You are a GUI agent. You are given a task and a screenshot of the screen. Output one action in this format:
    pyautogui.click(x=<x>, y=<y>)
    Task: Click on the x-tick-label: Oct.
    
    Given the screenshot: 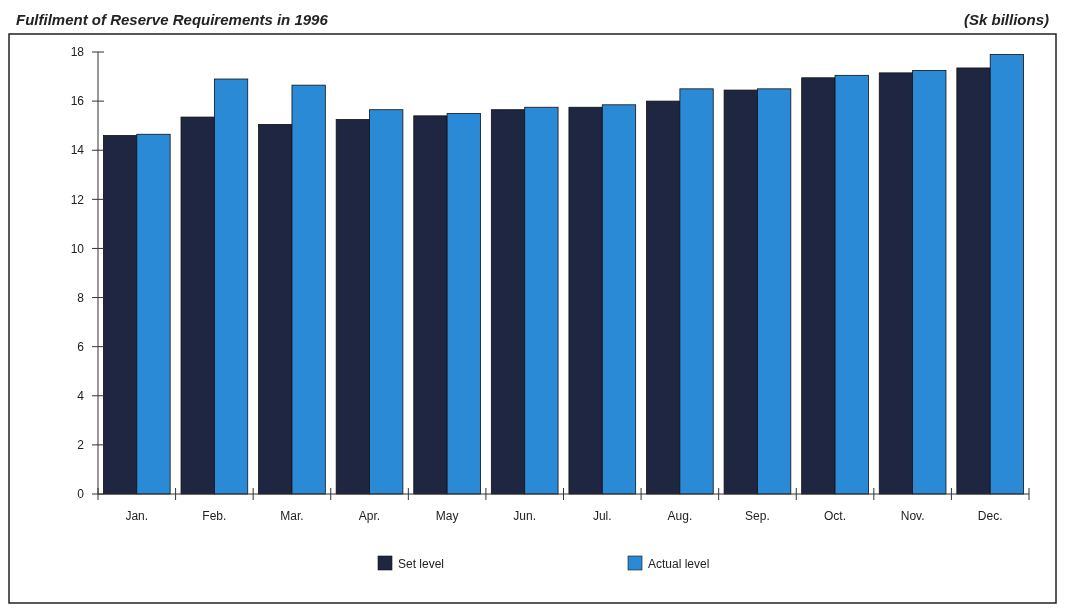 What is the action you would take?
    pyautogui.click(x=835, y=516)
    